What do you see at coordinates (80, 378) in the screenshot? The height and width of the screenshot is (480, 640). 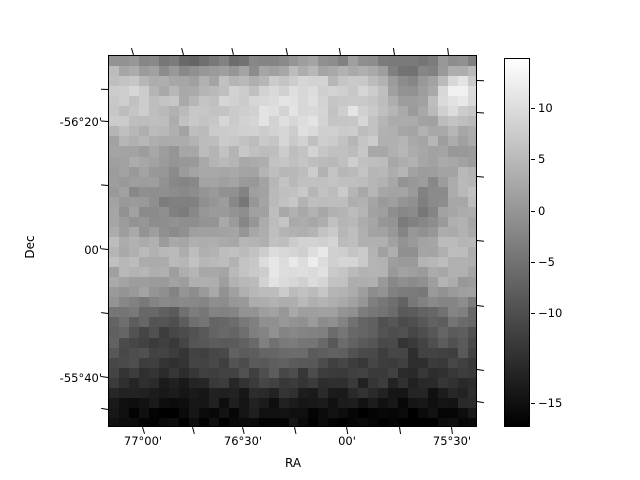 I see `y-tick-label-2: -55°40'` at bounding box center [80, 378].